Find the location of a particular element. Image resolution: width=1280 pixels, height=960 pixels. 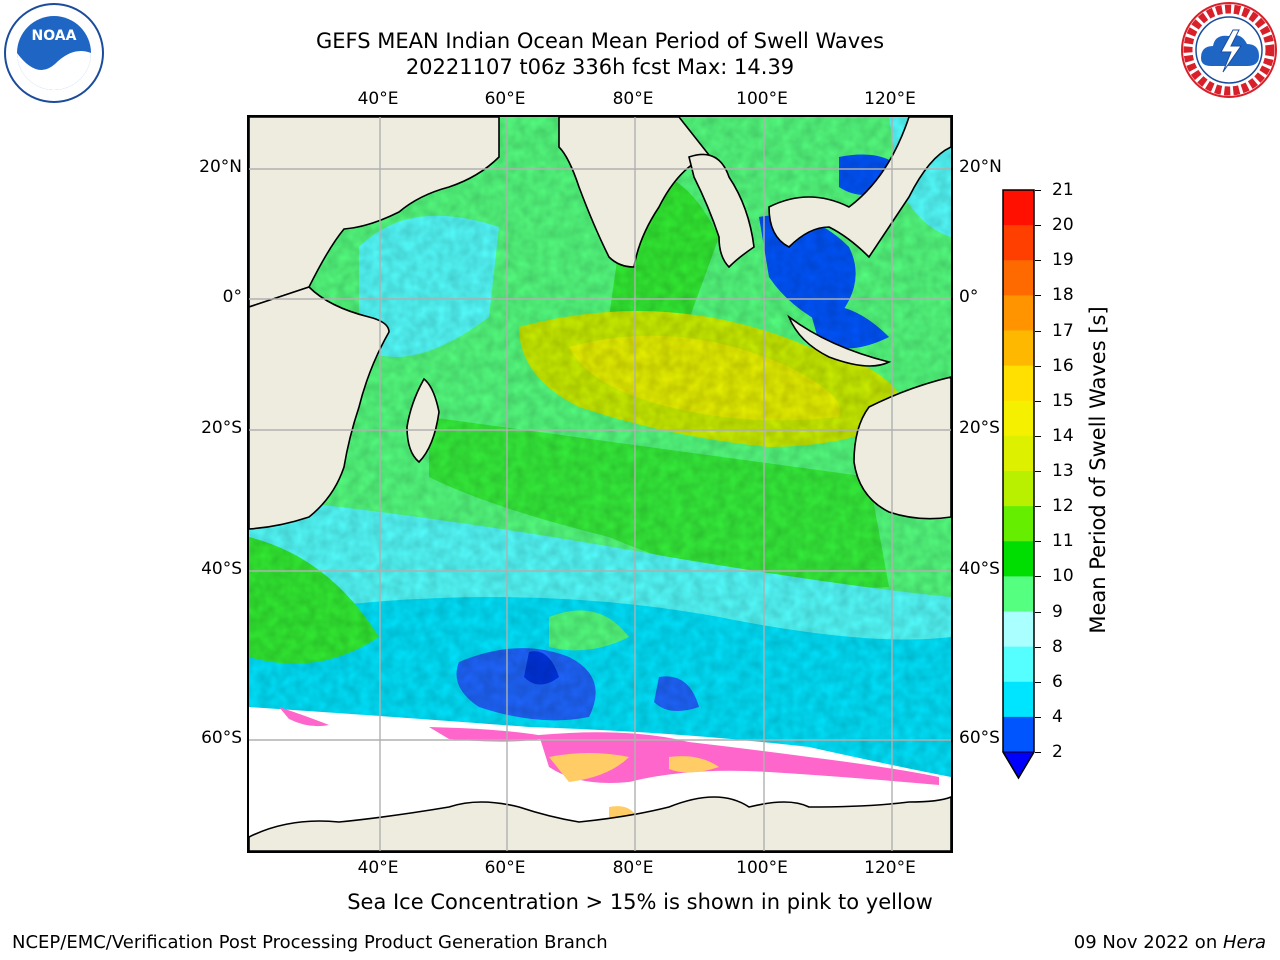

nws-logo-icon is located at coordinates (1229, 50).